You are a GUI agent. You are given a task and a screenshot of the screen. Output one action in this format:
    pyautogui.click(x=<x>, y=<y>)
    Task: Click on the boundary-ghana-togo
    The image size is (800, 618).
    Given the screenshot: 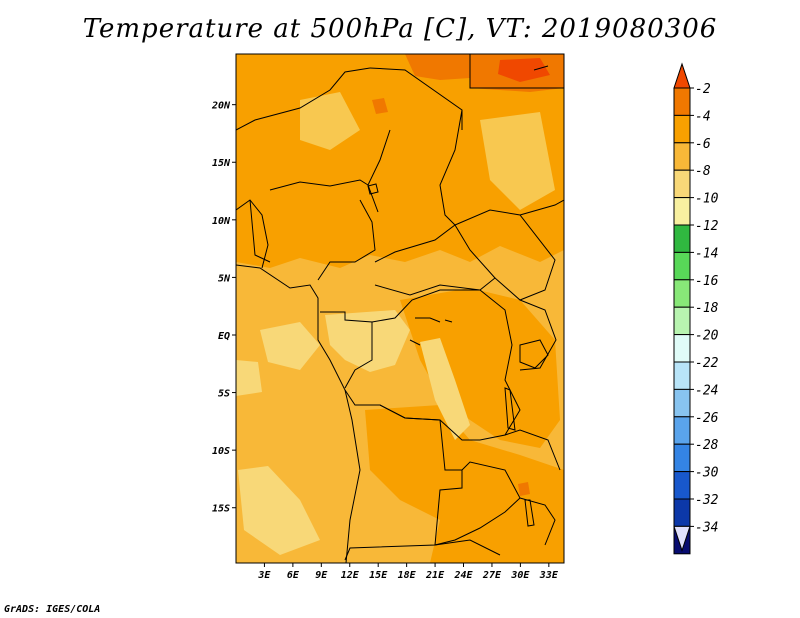 What is the action you would take?
    pyautogui.click(x=260, y=231)
    